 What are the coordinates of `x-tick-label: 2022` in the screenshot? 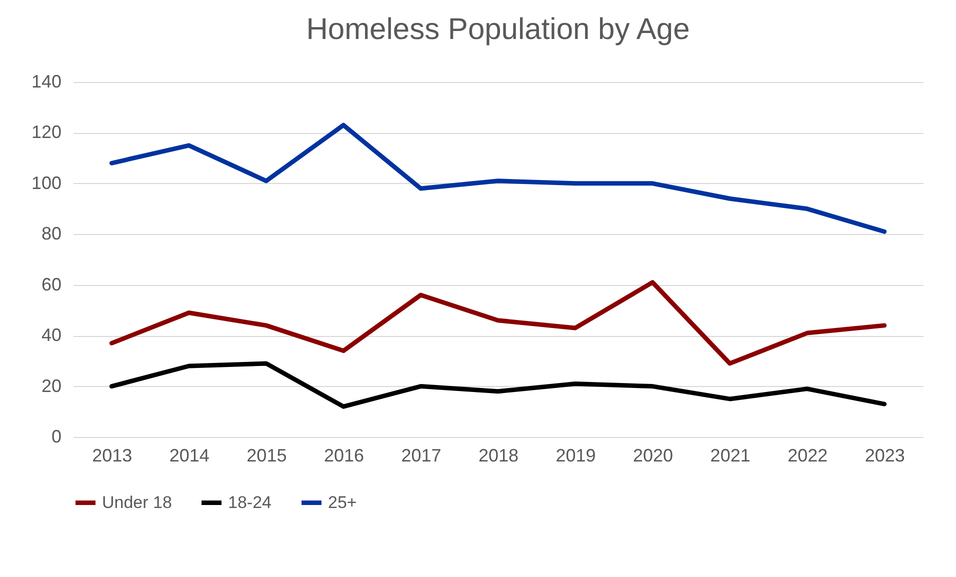 It's located at (808, 456).